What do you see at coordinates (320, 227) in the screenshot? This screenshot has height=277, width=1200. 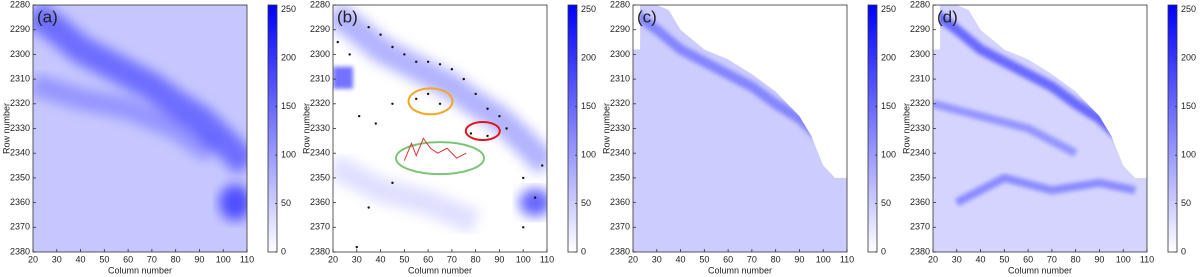 I see `y-tick-label: 2370` at bounding box center [320, 227].